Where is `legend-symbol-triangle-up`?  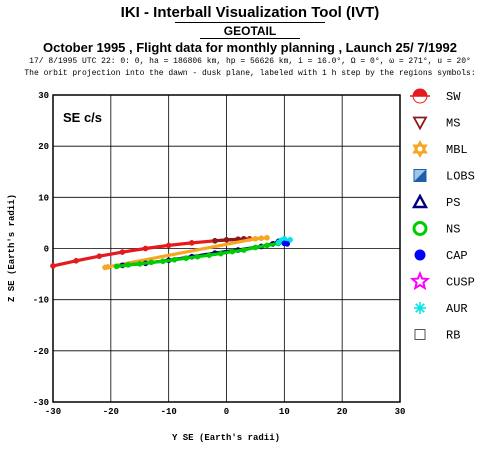 legend-symbol-triangle-up is located at coordinates (420, 201).